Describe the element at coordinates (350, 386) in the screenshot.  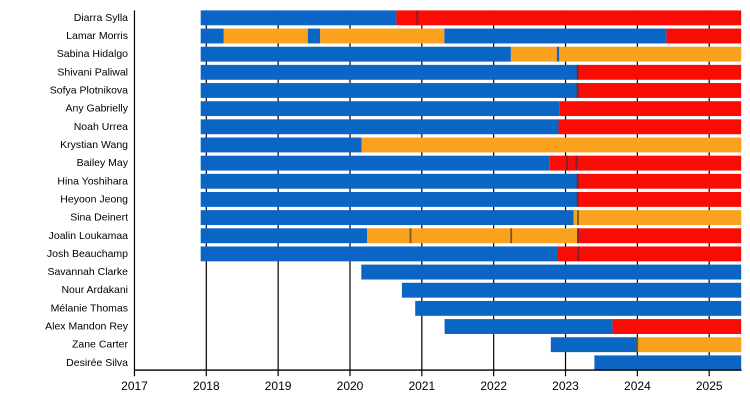
I see `svg-text: 2020` at that location.